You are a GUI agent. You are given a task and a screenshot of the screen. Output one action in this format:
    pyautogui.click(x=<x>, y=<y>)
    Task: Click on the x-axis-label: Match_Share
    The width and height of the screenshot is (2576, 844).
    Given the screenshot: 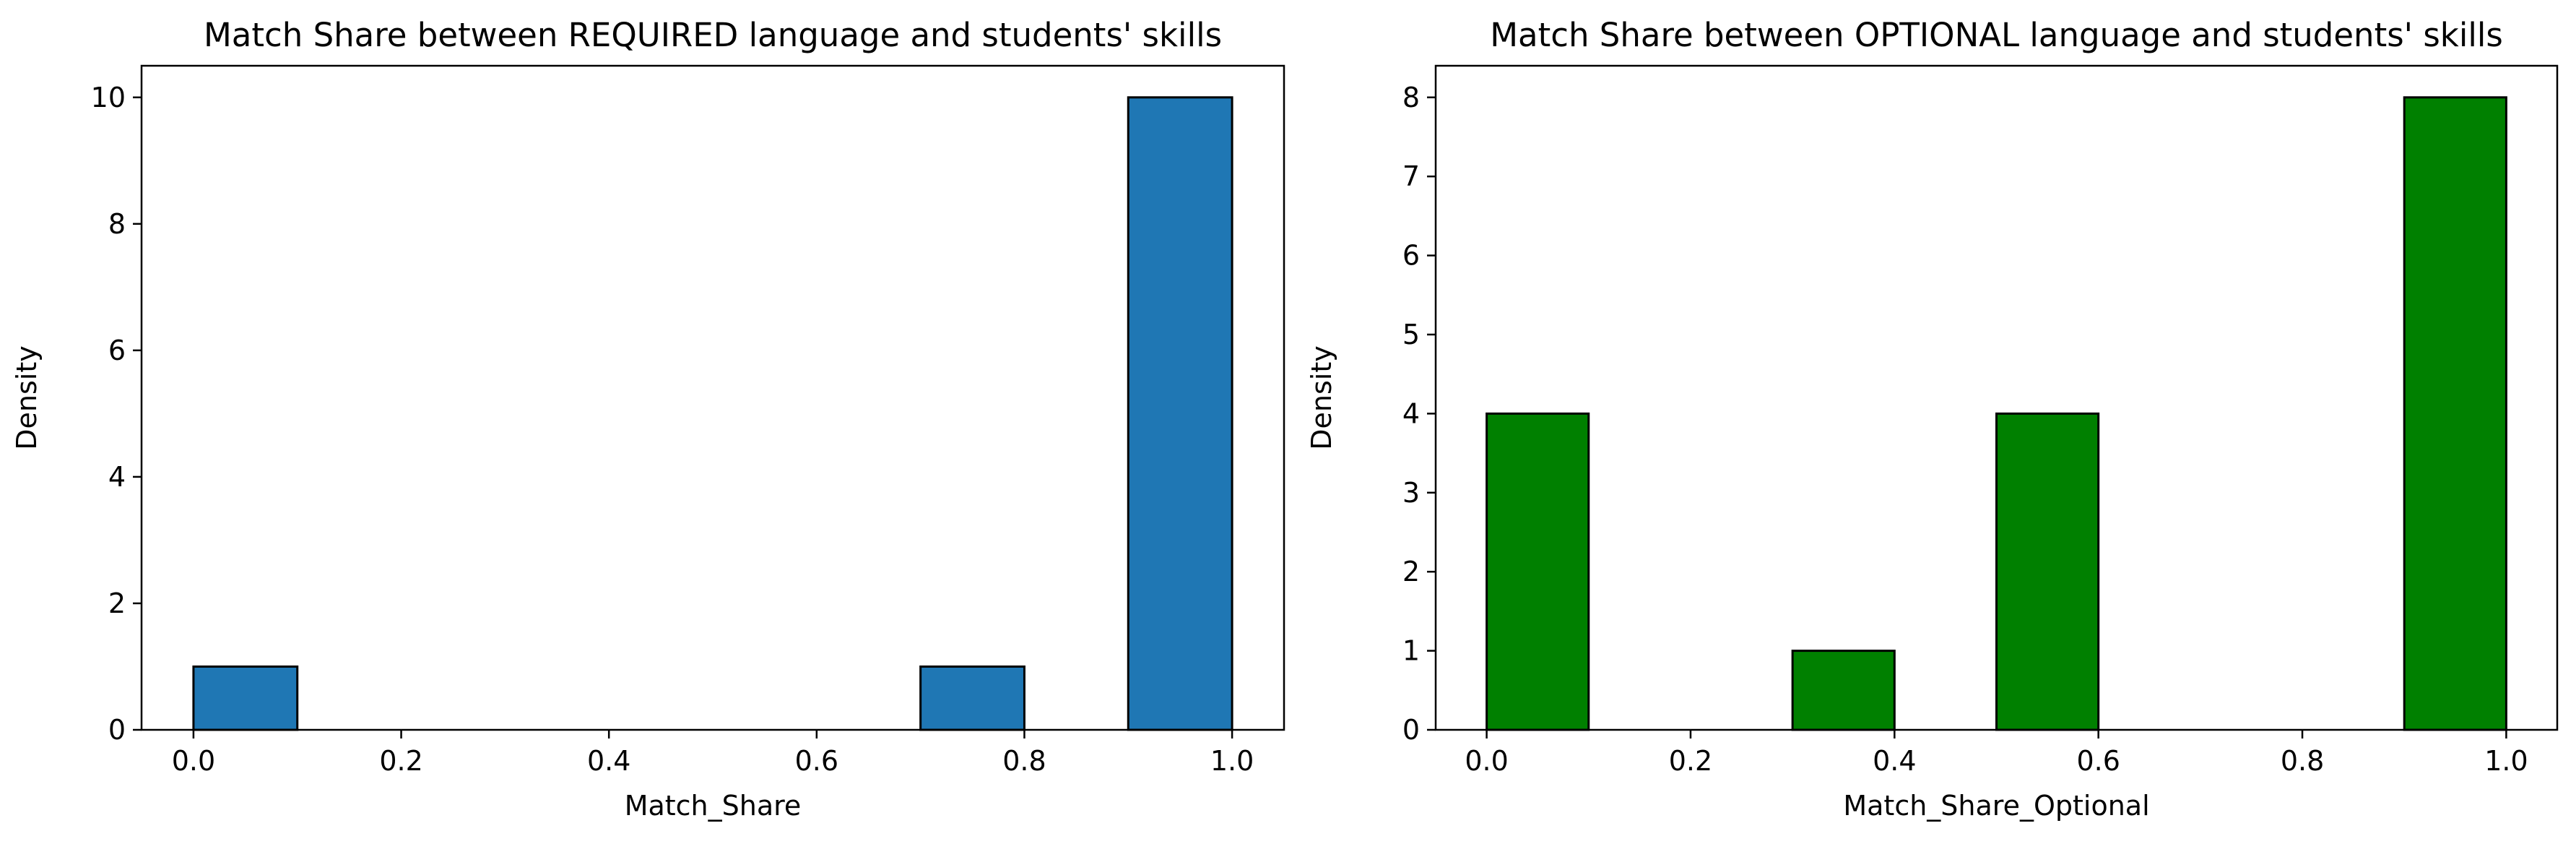 What is the action you would take?
    pyautogui.click(x=713, y=806)
    